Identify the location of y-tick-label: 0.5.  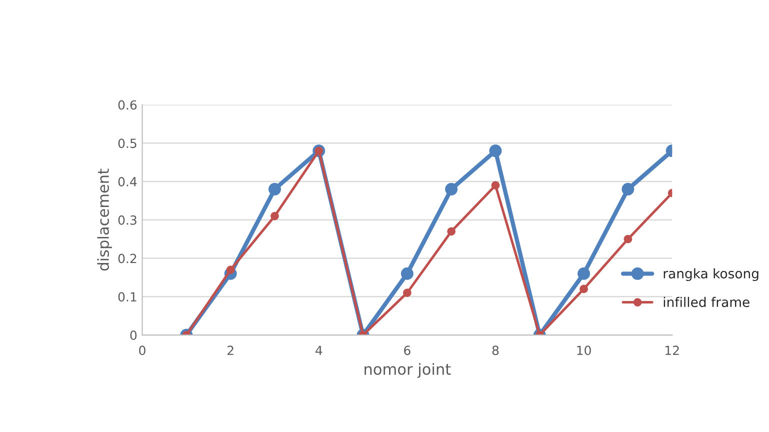
(127, 143).